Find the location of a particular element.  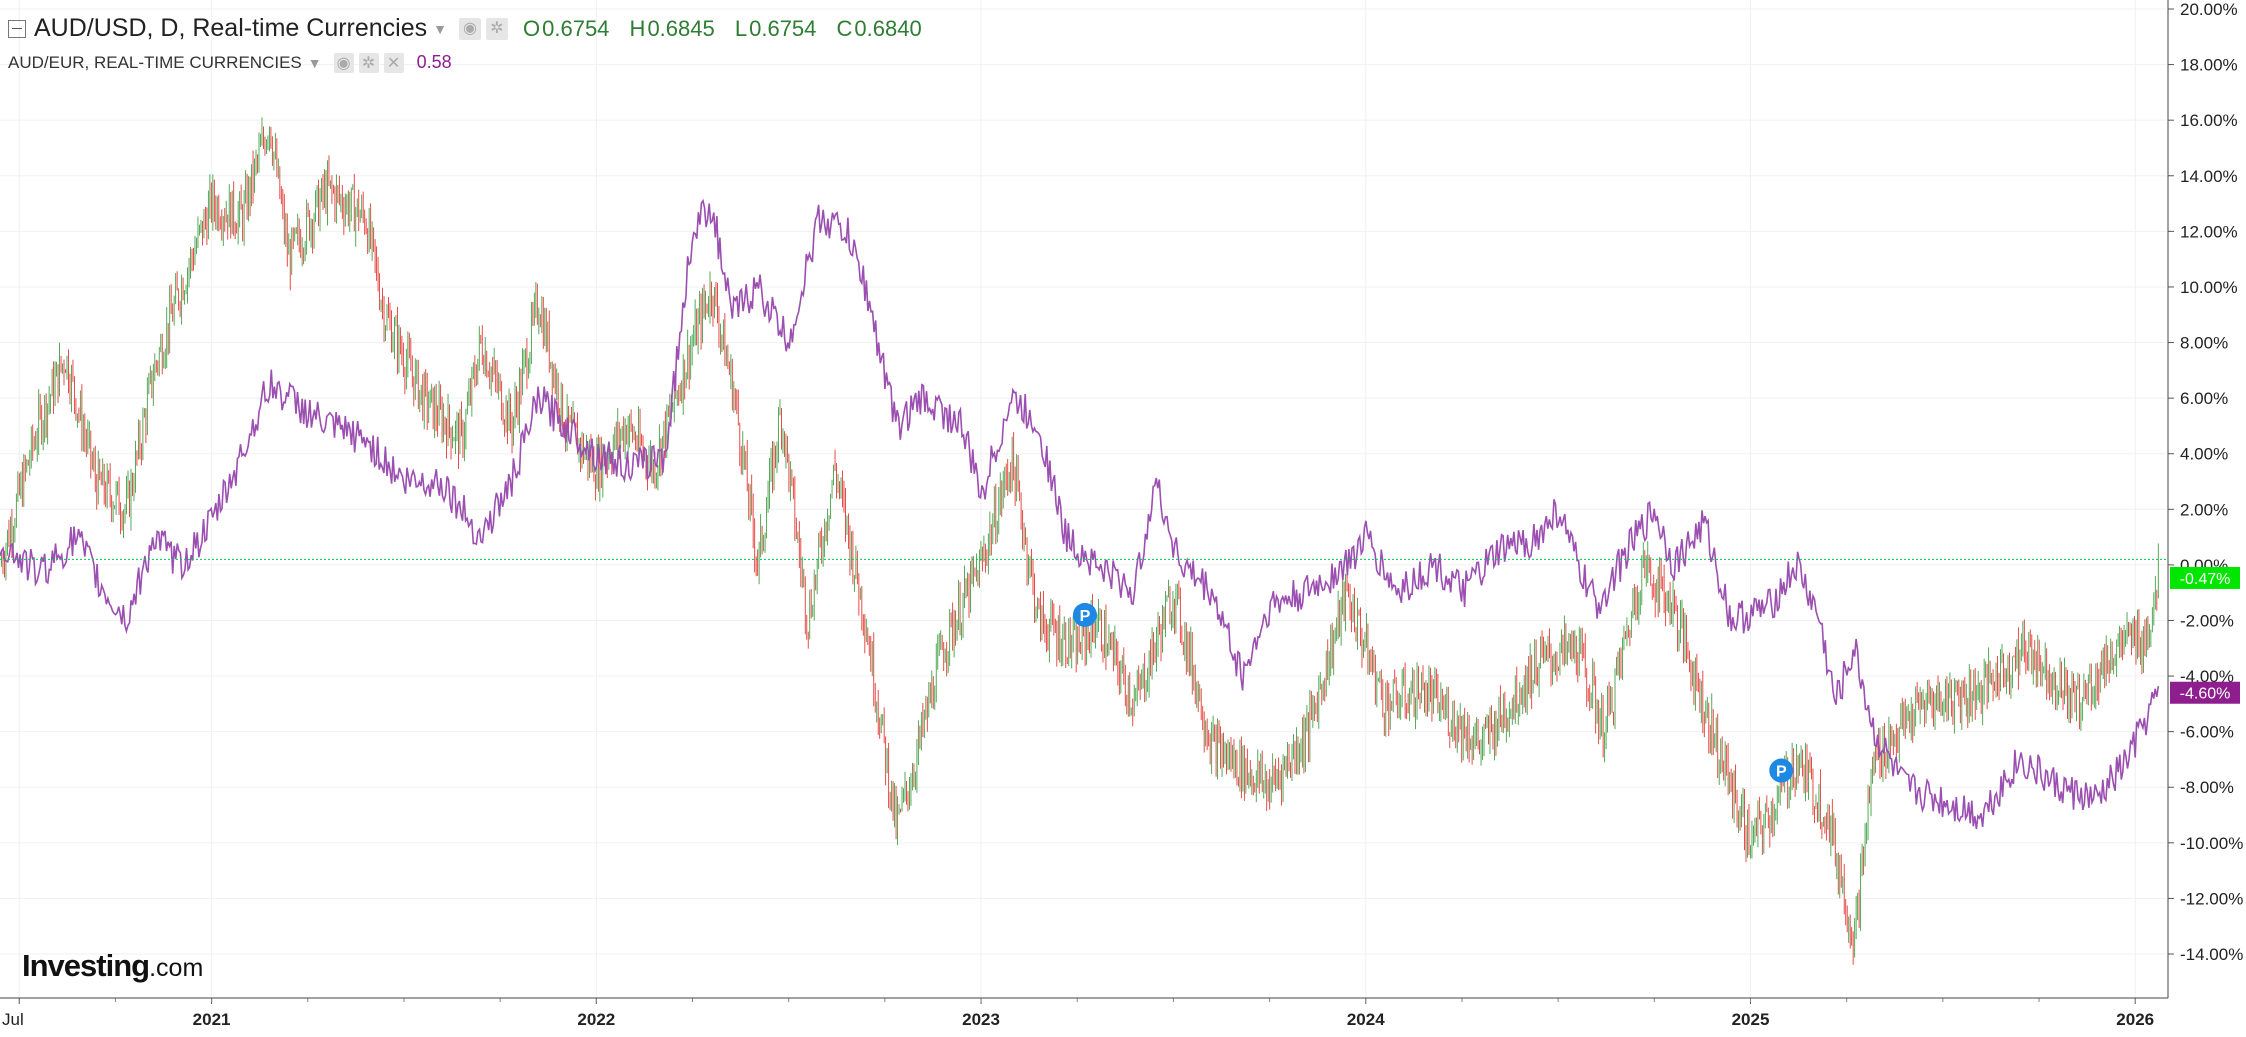

aud-usd-last-badge-bg is located at coordinates (2205, 577).